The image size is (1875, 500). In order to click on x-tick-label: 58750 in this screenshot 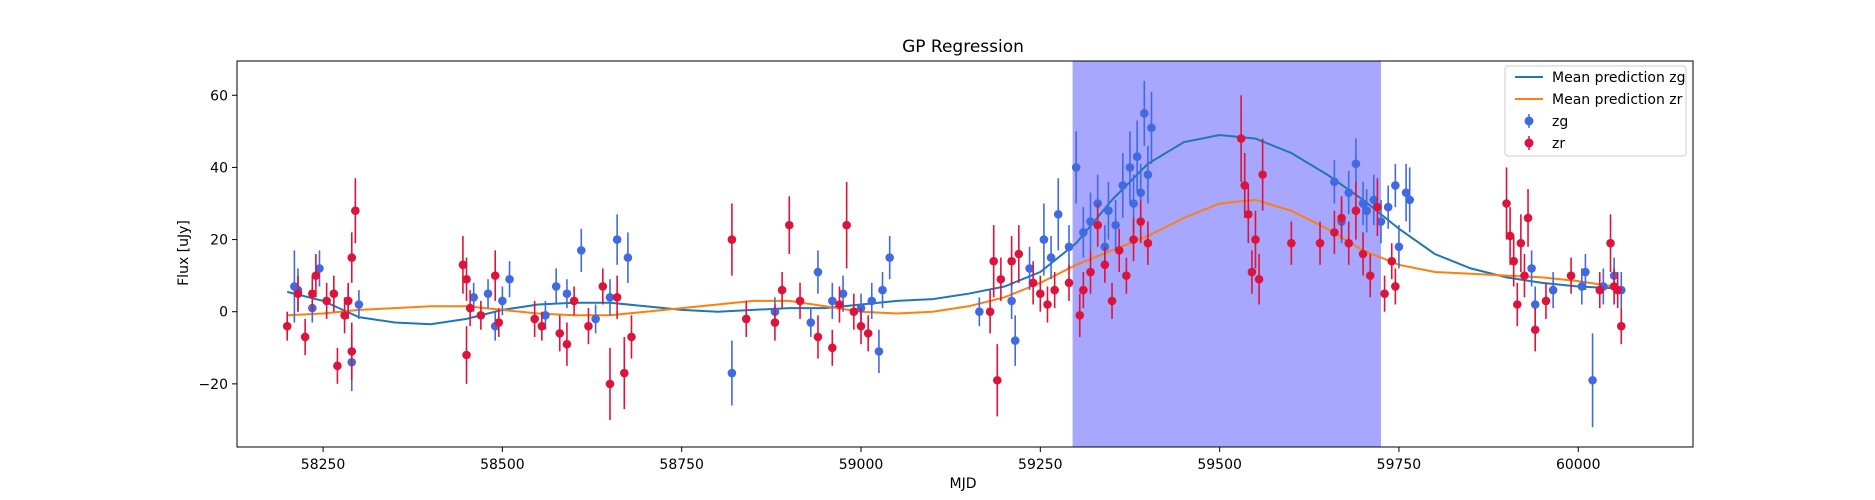, I will do `click(681, 465)`.